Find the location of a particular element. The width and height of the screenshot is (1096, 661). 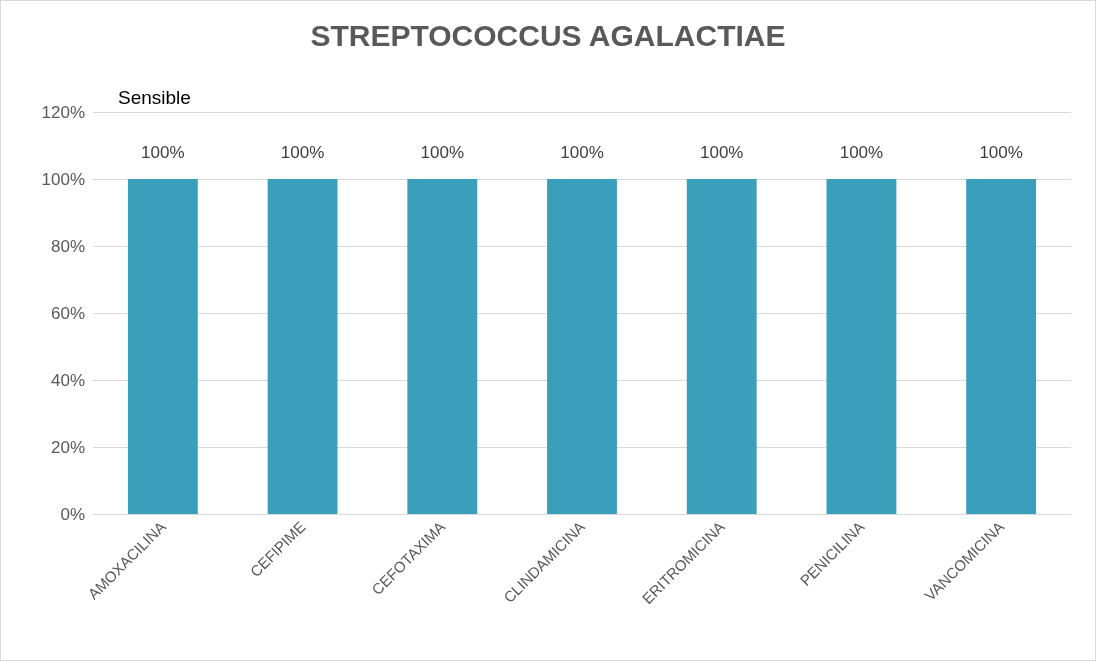

y-tick-label: 20% is located at coordinates (67, 447).